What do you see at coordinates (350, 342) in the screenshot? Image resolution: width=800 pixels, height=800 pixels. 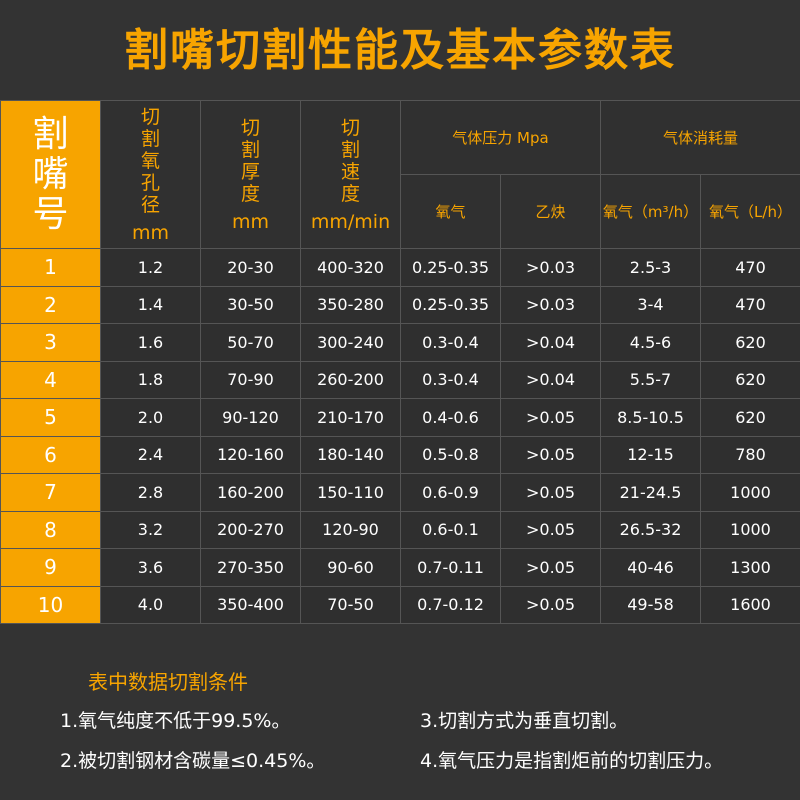 I see `table-cell: 300-240` at bounding box center [350, 342].